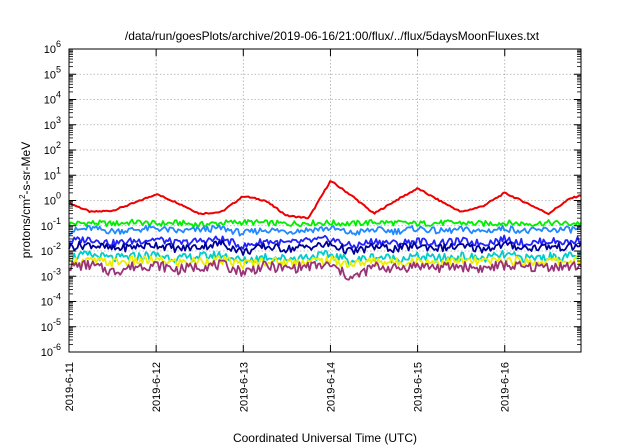 The image size is (640, 448). I want to click on x-tick-label: 2019-6-13, so click(244, 387).